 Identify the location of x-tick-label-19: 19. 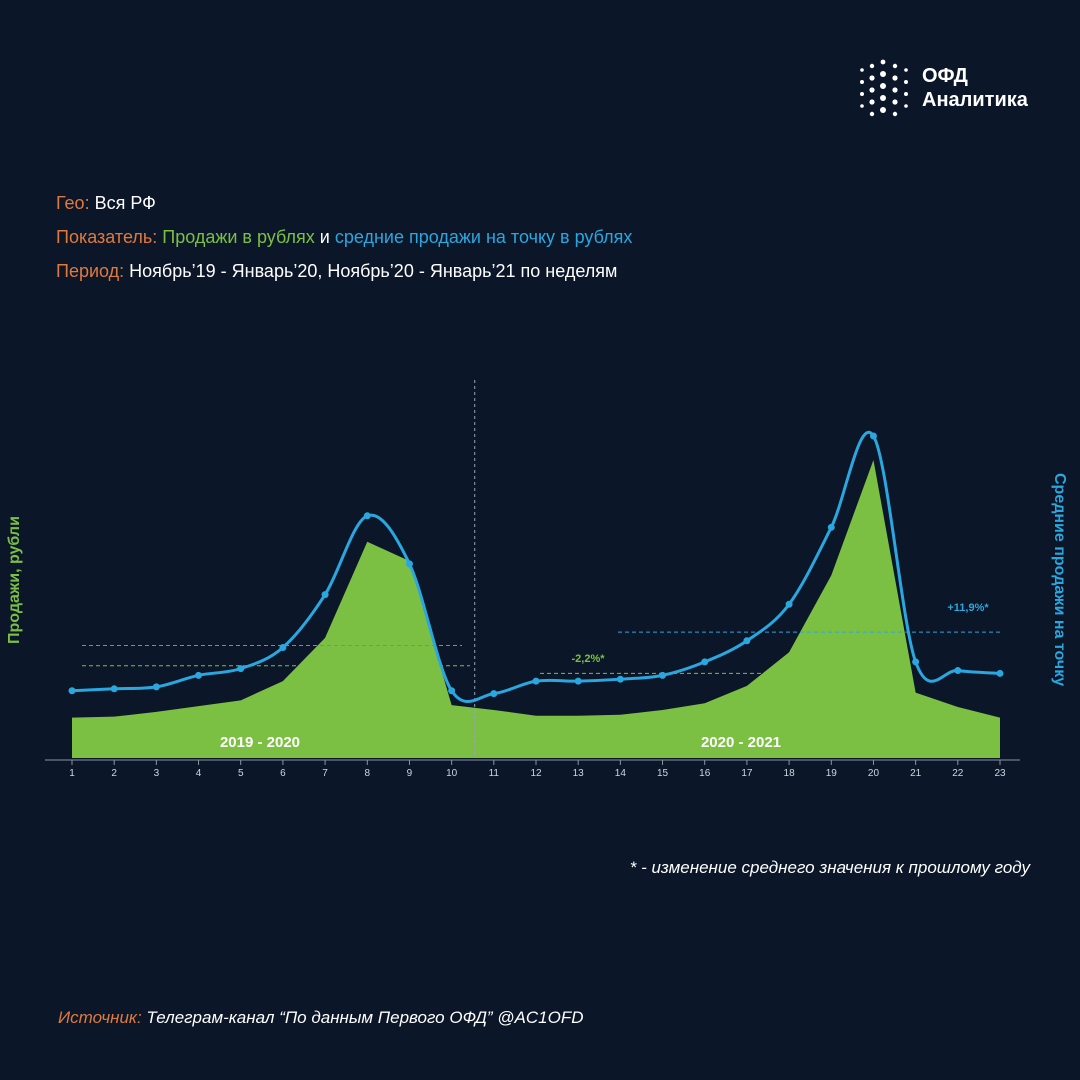
(832, 773).